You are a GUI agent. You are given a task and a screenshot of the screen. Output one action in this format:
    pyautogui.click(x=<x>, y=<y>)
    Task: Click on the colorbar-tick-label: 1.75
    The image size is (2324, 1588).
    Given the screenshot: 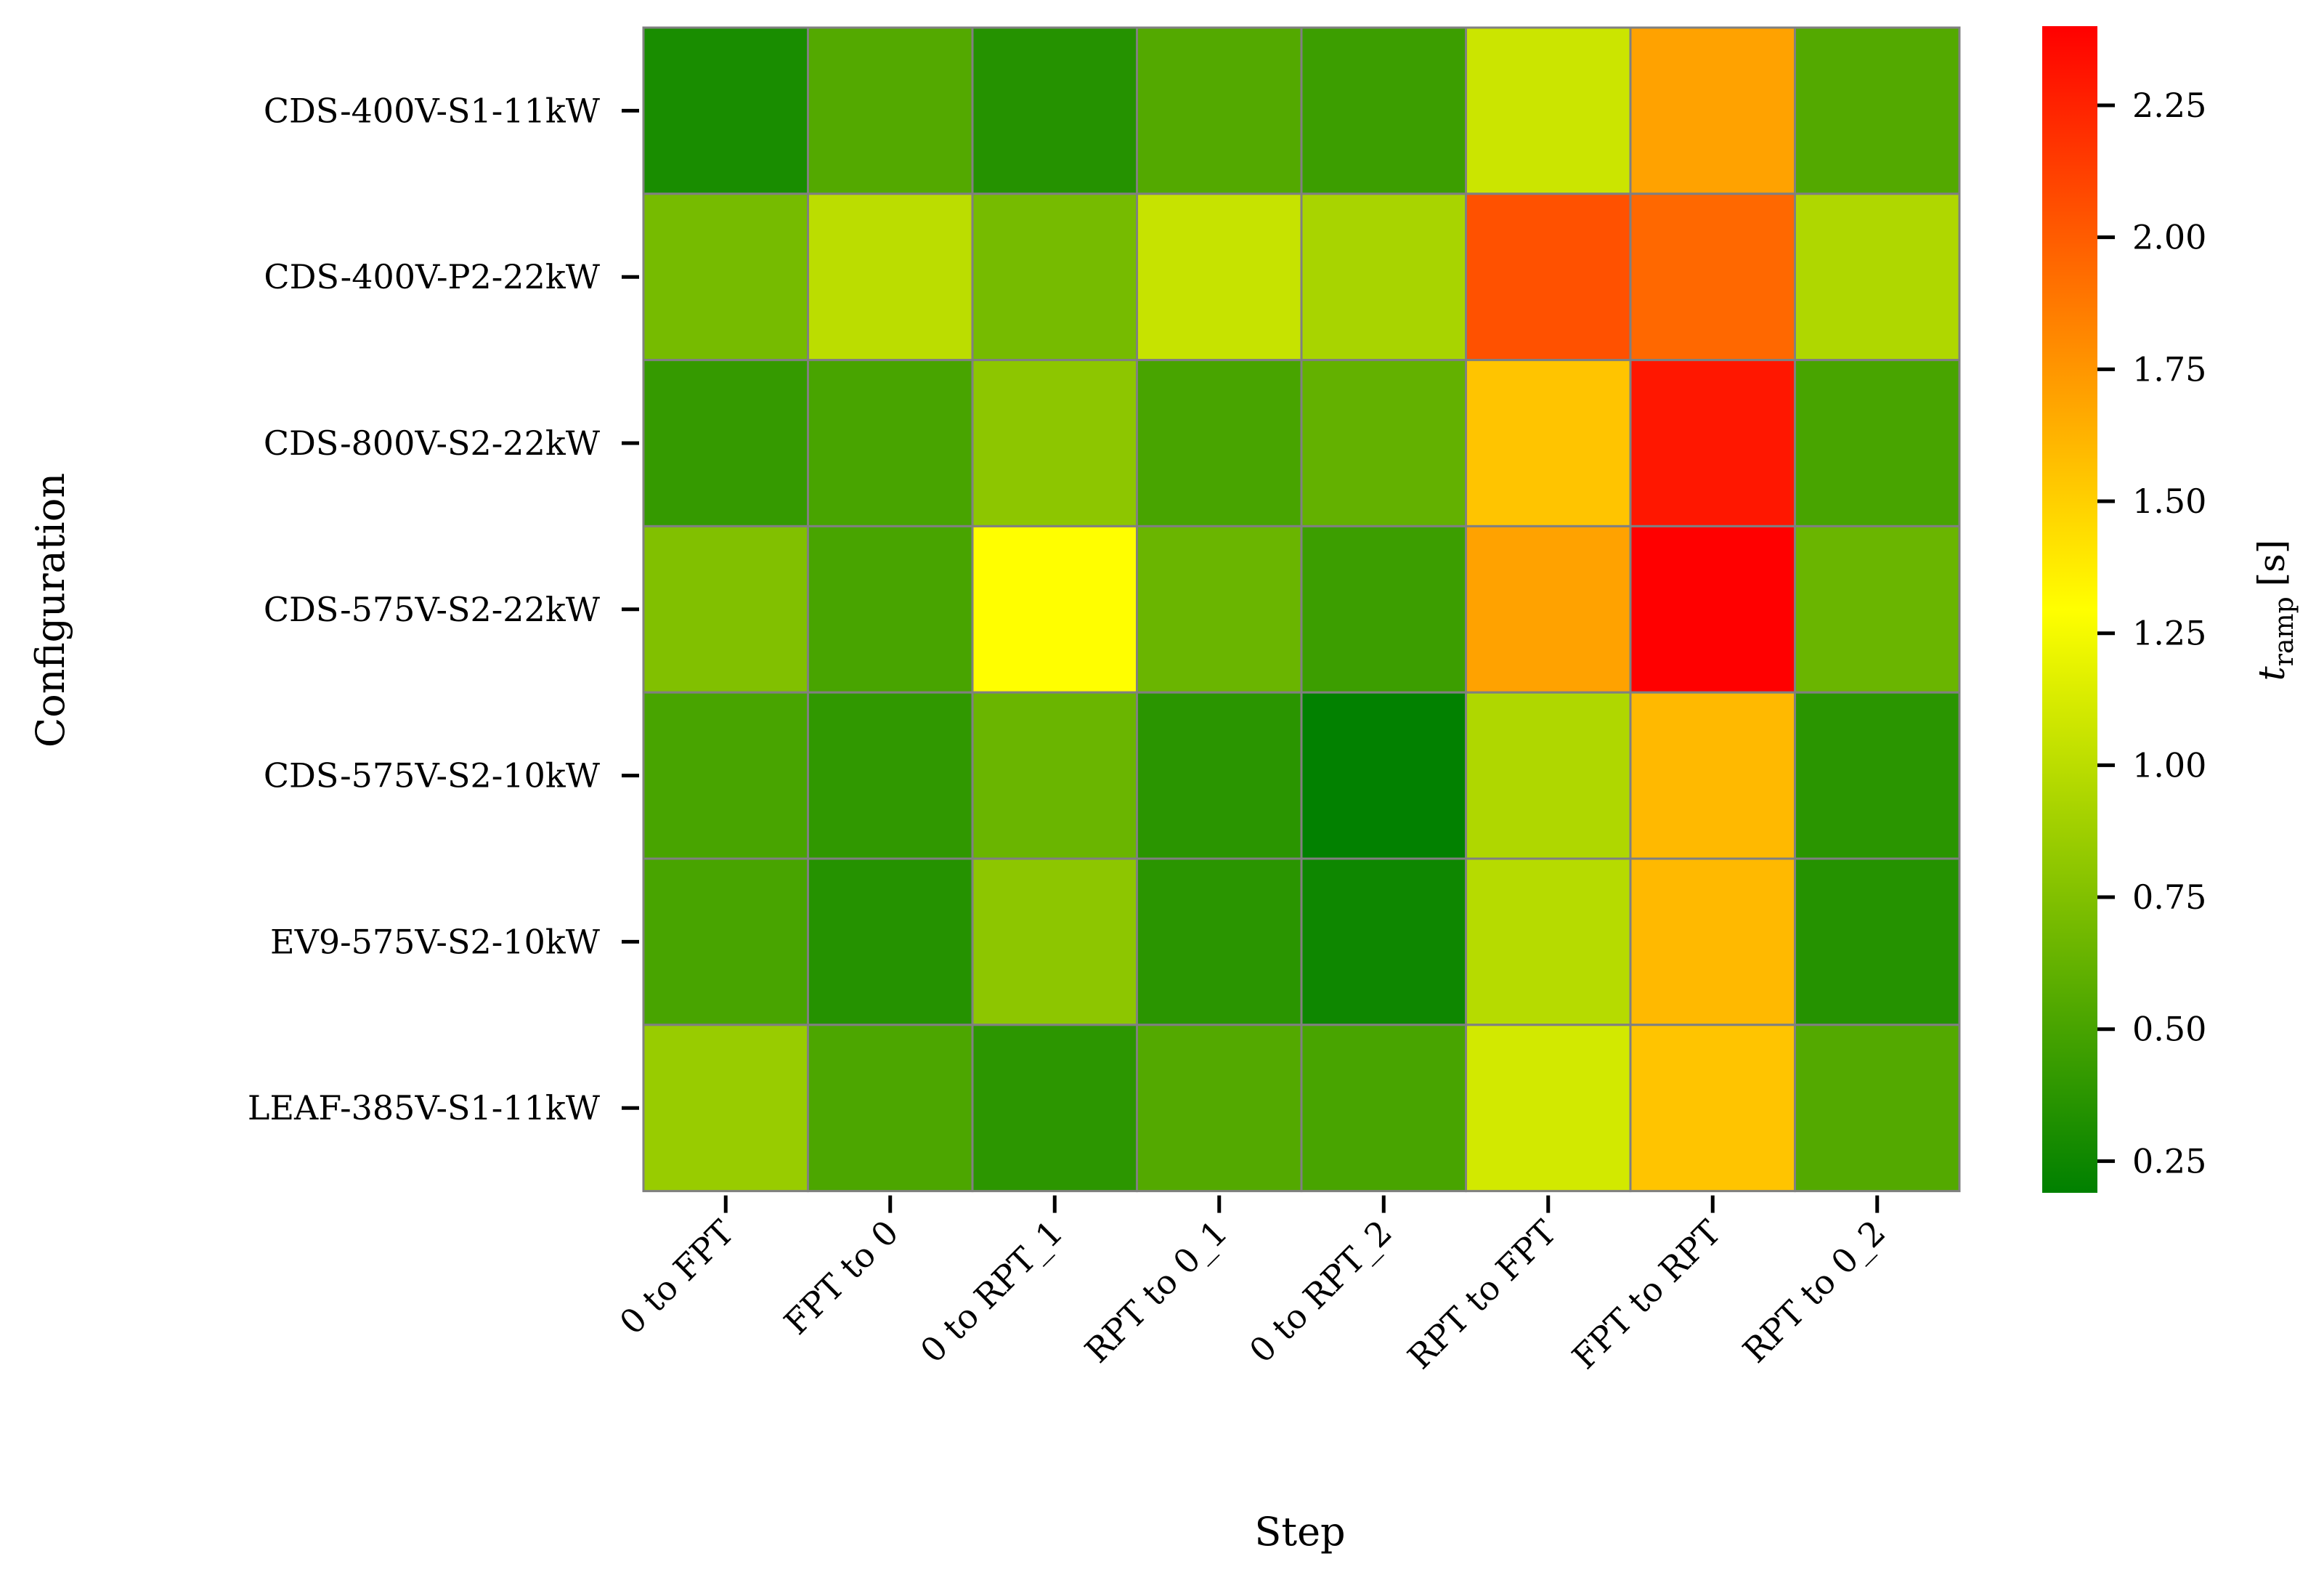 What is the action you would take?
    pyautogui.click(x=2169, y=369)
    